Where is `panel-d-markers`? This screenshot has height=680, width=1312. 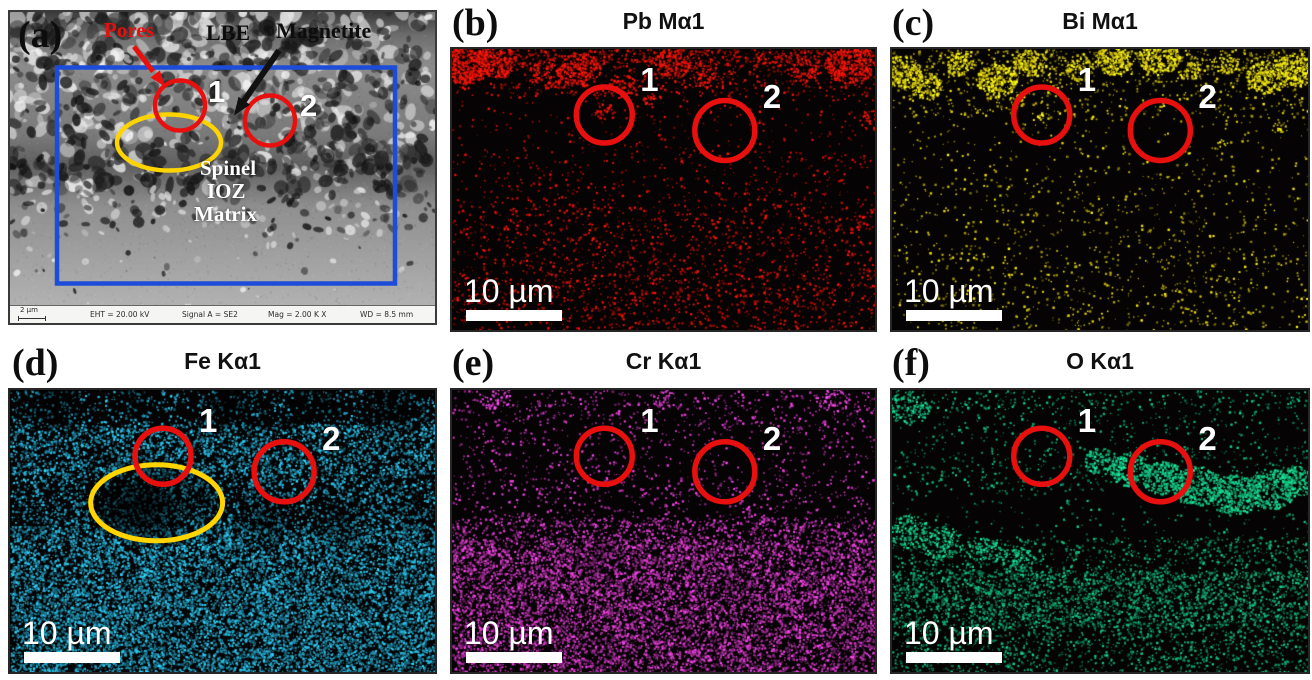
panel-d-markers is located at coordinates (202, 484).